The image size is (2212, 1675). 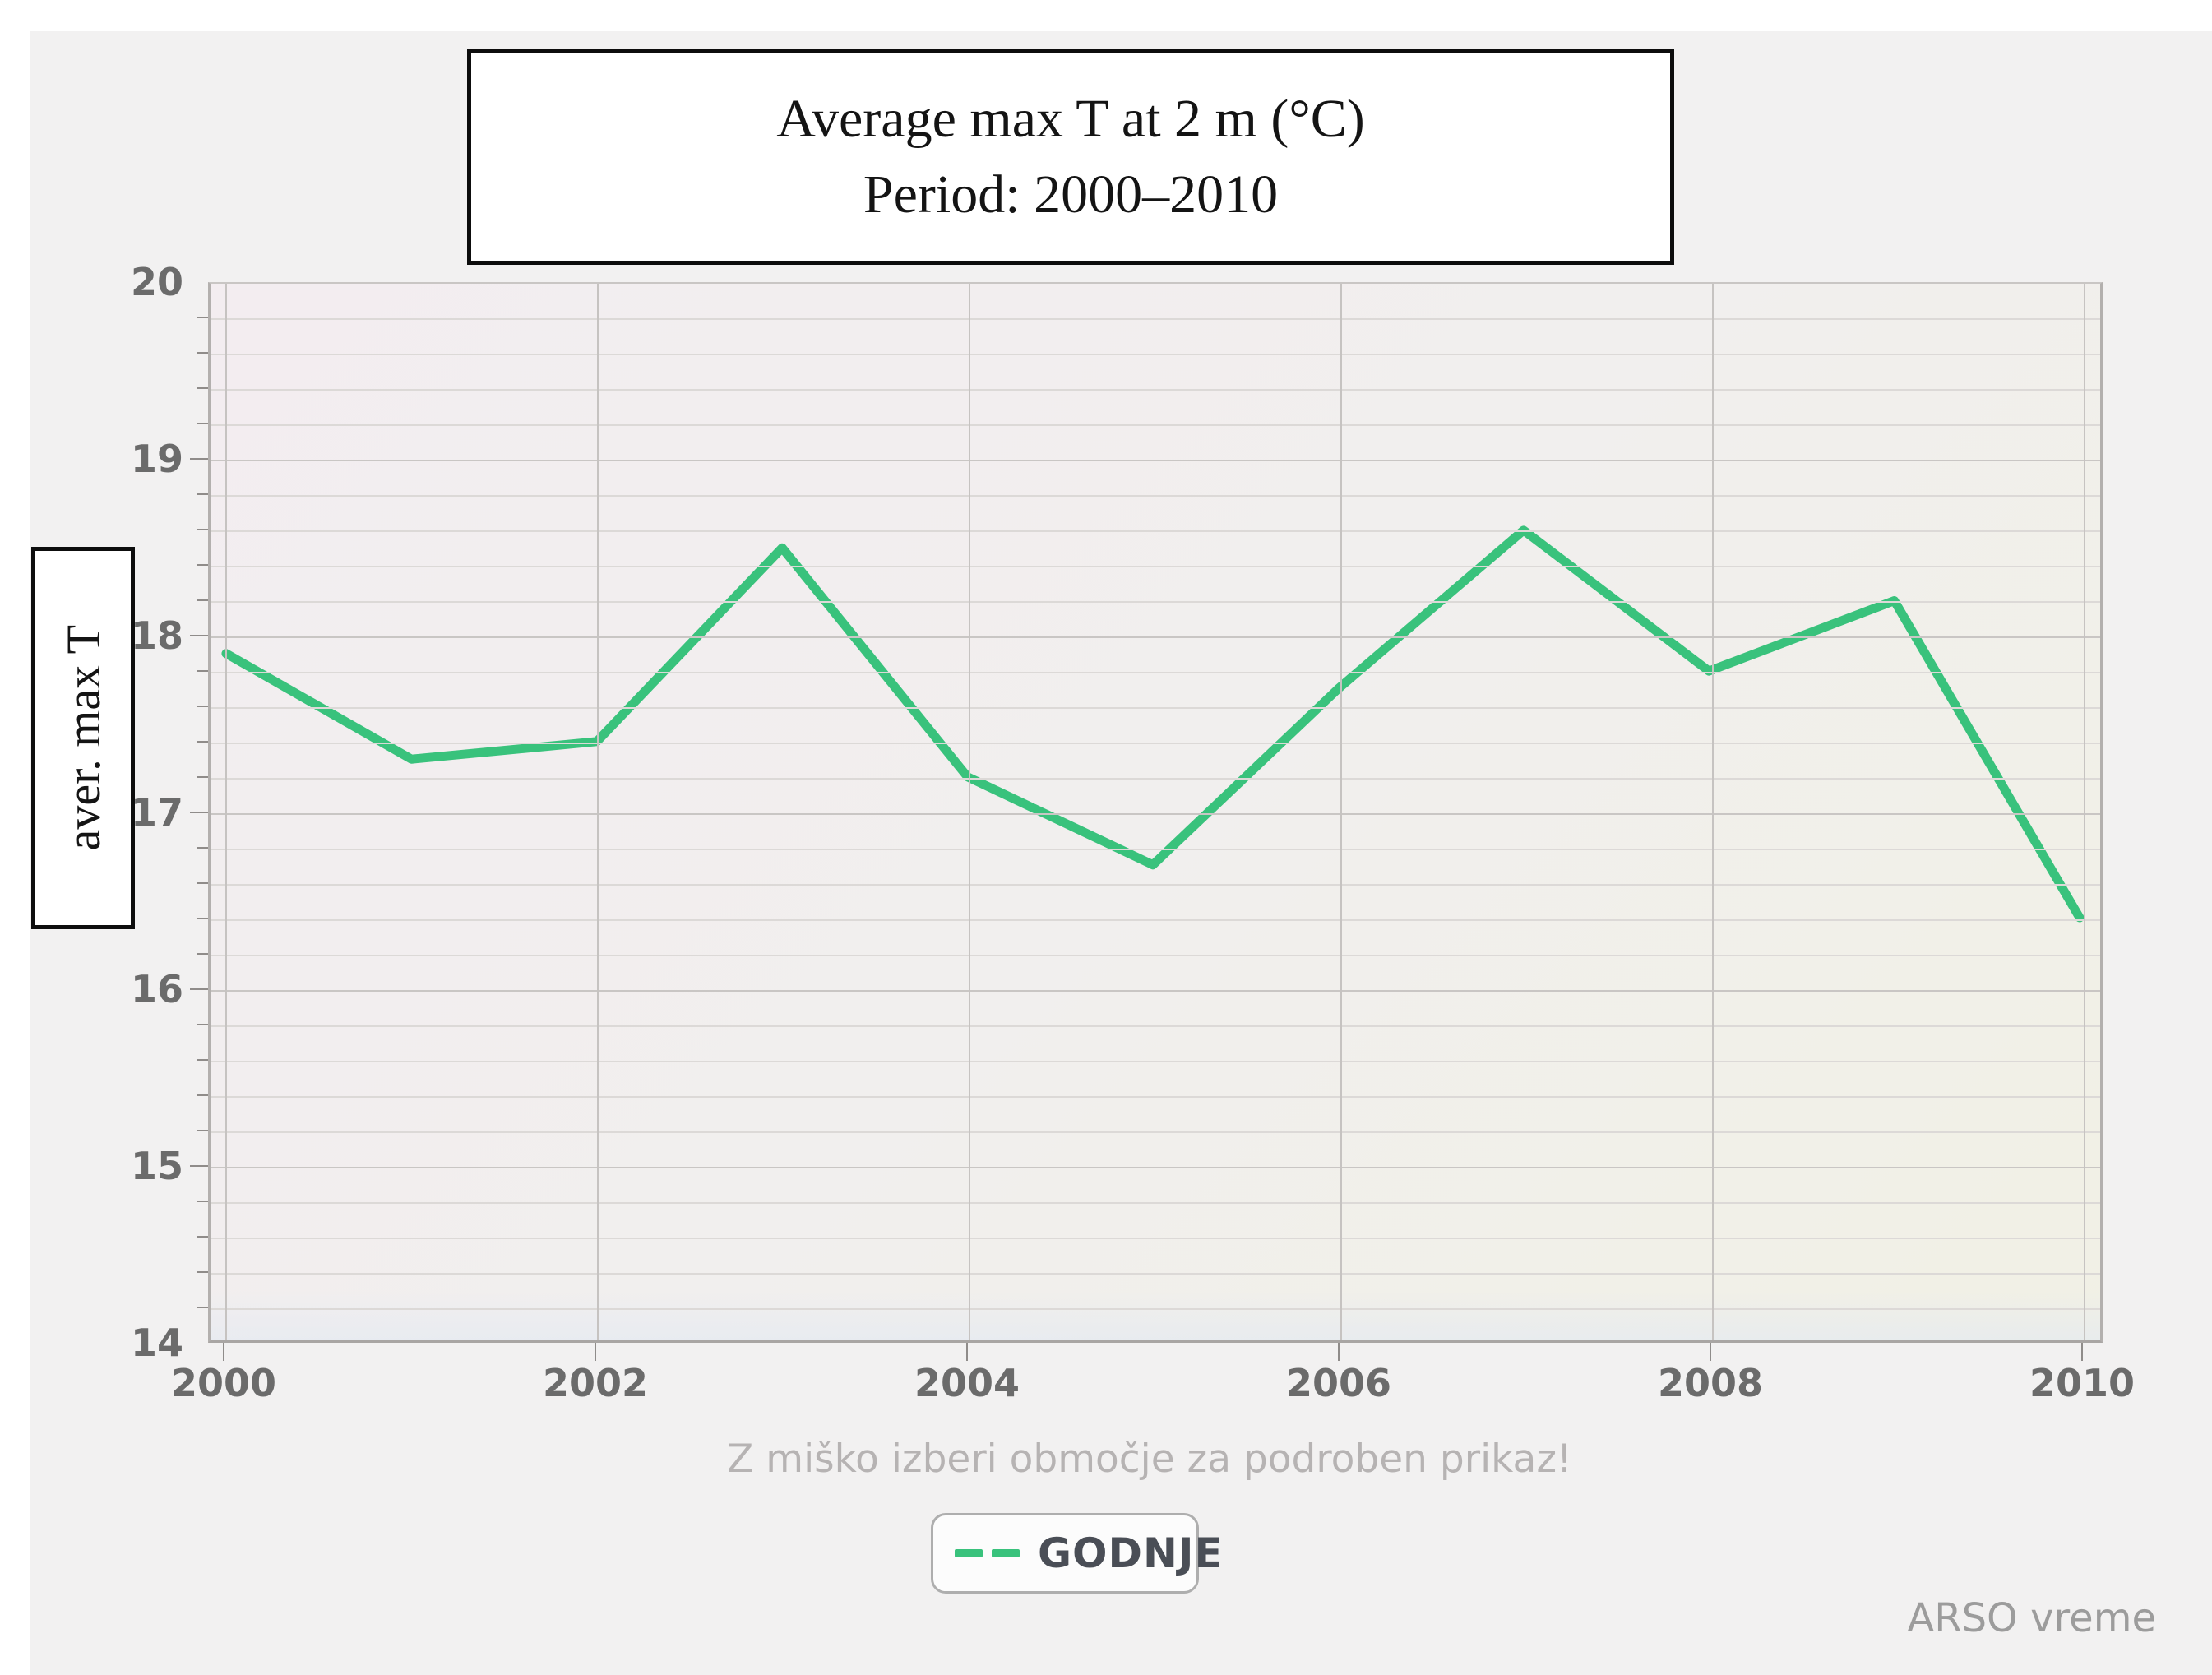 I want to click on y-tick-label: 20, so click(x=156, y=282).